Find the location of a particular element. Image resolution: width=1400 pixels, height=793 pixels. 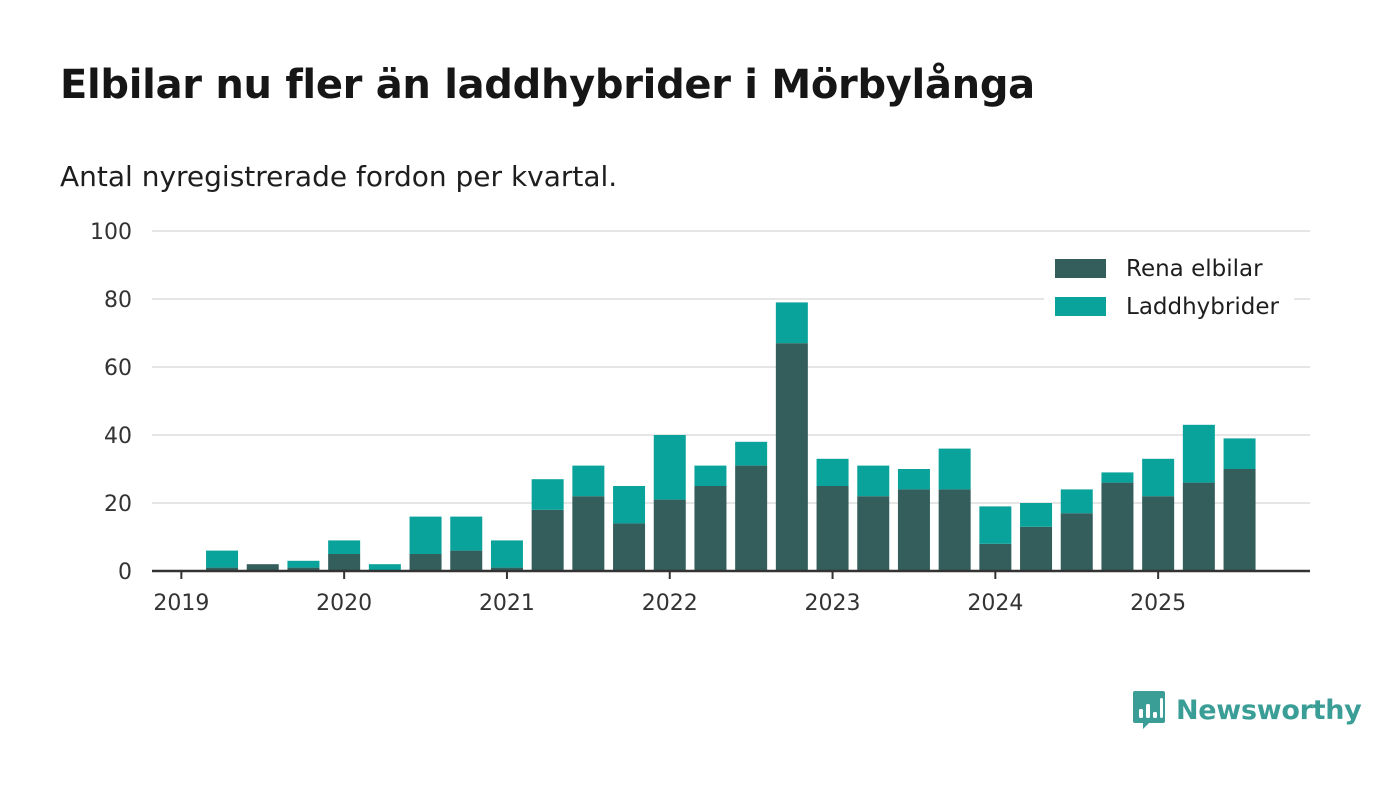

y-tick-label: 100 is located at coordinates (111, 232).